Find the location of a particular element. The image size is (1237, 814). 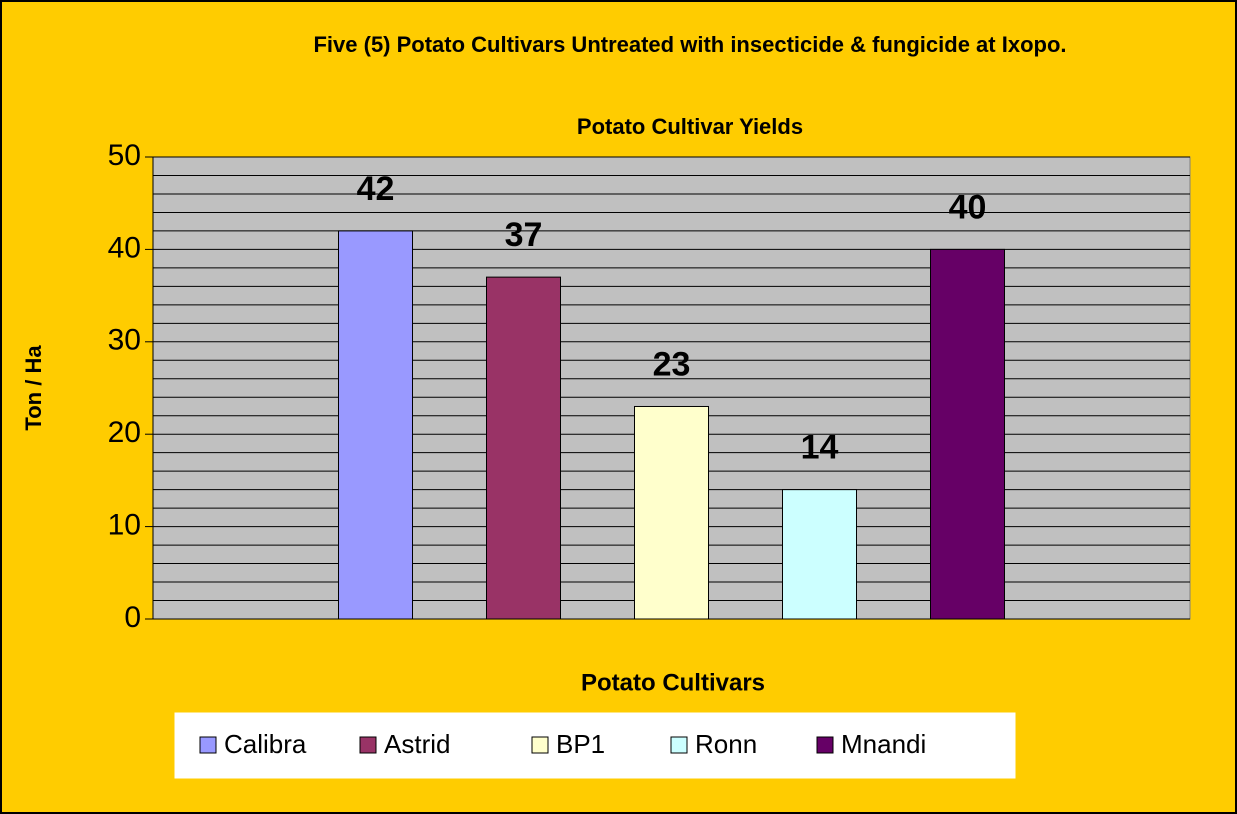

y-tick-label: 40 is located at coordinates (124, 247).